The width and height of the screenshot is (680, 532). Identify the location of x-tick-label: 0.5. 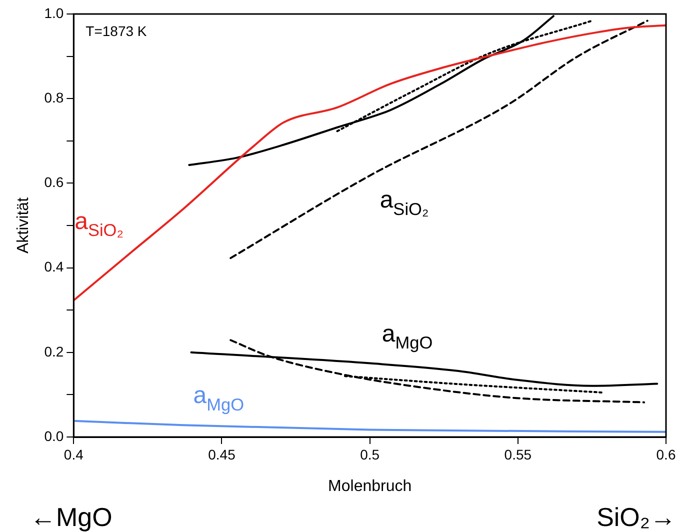
(370, 454).